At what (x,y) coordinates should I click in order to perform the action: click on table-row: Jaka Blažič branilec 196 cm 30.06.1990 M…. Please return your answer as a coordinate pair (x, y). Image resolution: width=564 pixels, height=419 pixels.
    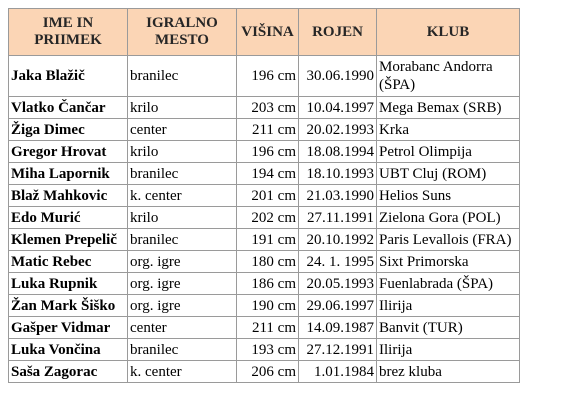
    Looking at the image, I should click on (264, 76).